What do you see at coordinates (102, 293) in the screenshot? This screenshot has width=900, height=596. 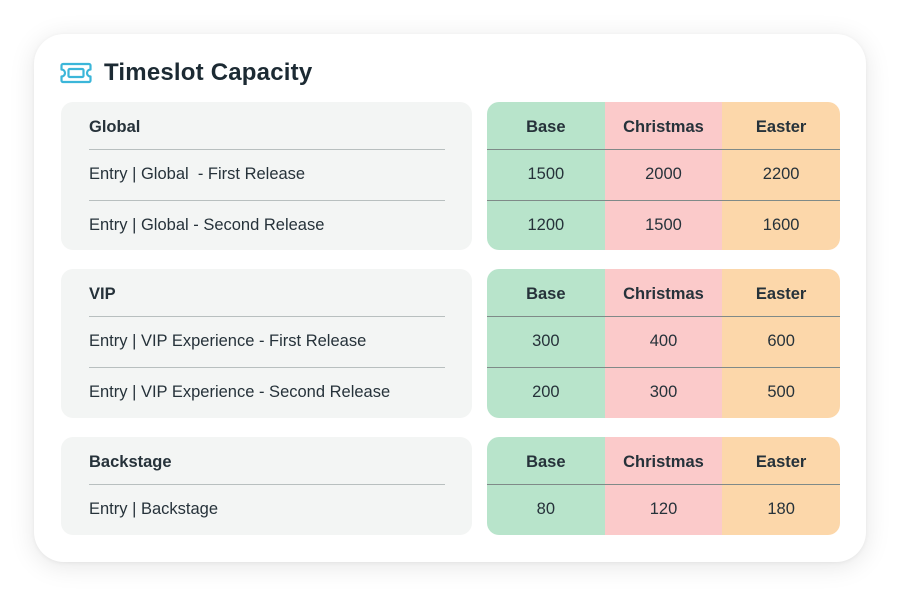 I see `section-title: VIP` at bounding box center [102, 293].